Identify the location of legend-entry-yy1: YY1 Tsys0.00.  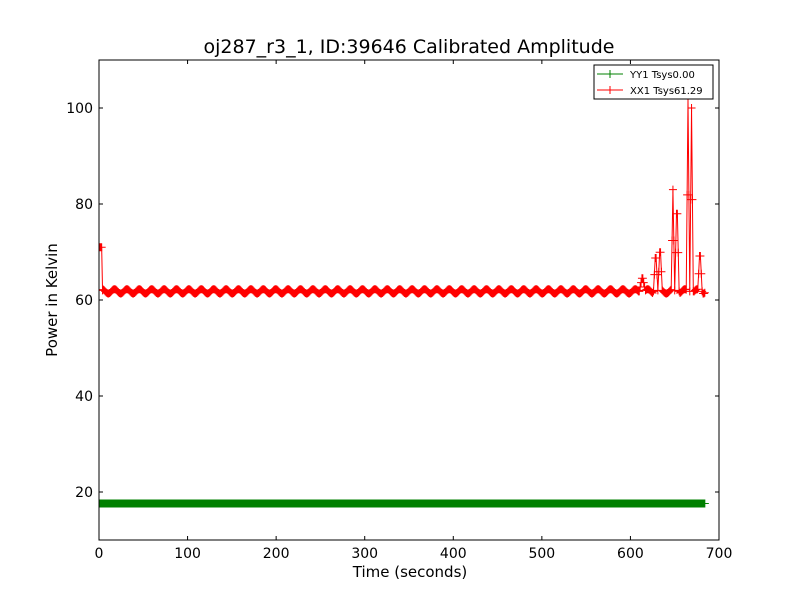
(646, 75).